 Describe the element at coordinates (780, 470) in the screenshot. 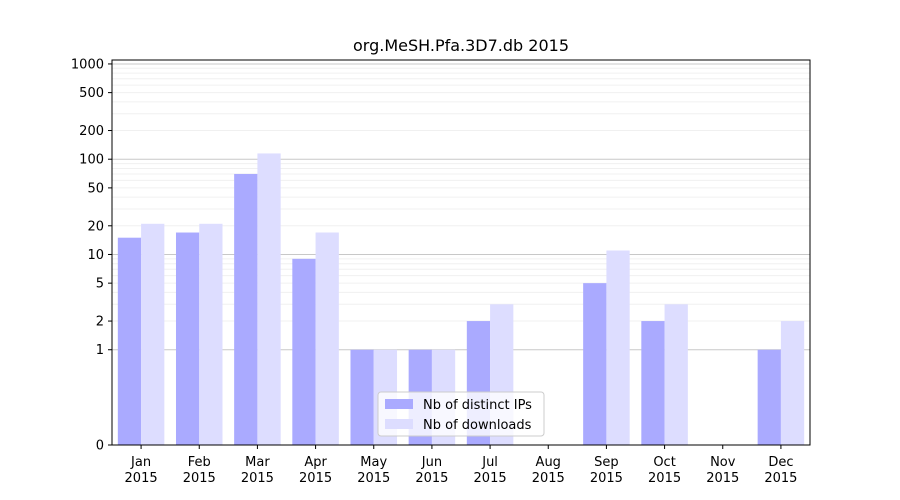

I see `x-tick-label: Dec 2015` at that location.